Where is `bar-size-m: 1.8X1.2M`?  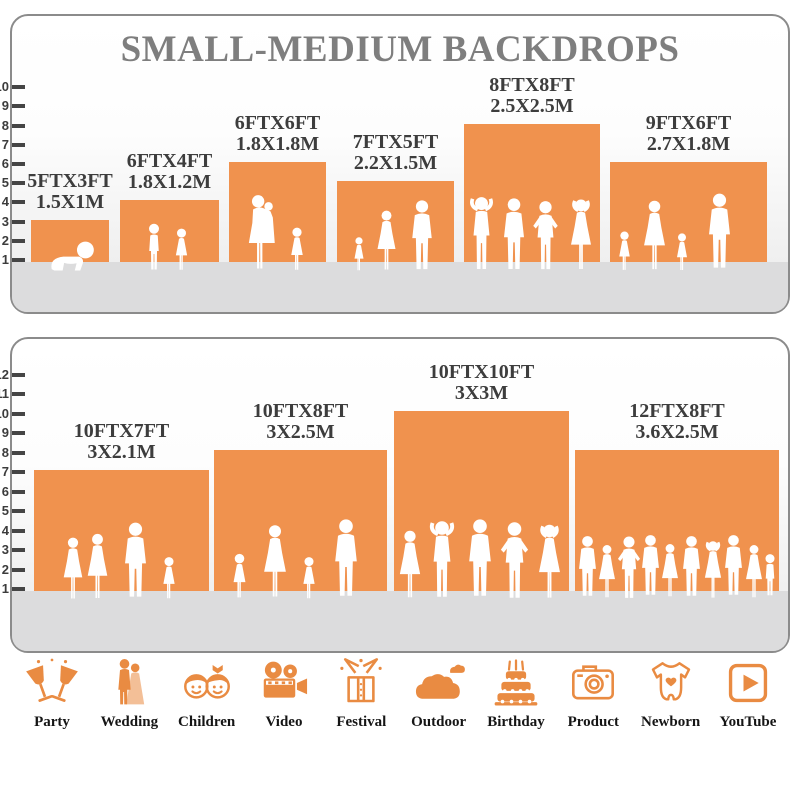 bar-size-m: 1.8X1.2M is located at coordinates (169, 182).